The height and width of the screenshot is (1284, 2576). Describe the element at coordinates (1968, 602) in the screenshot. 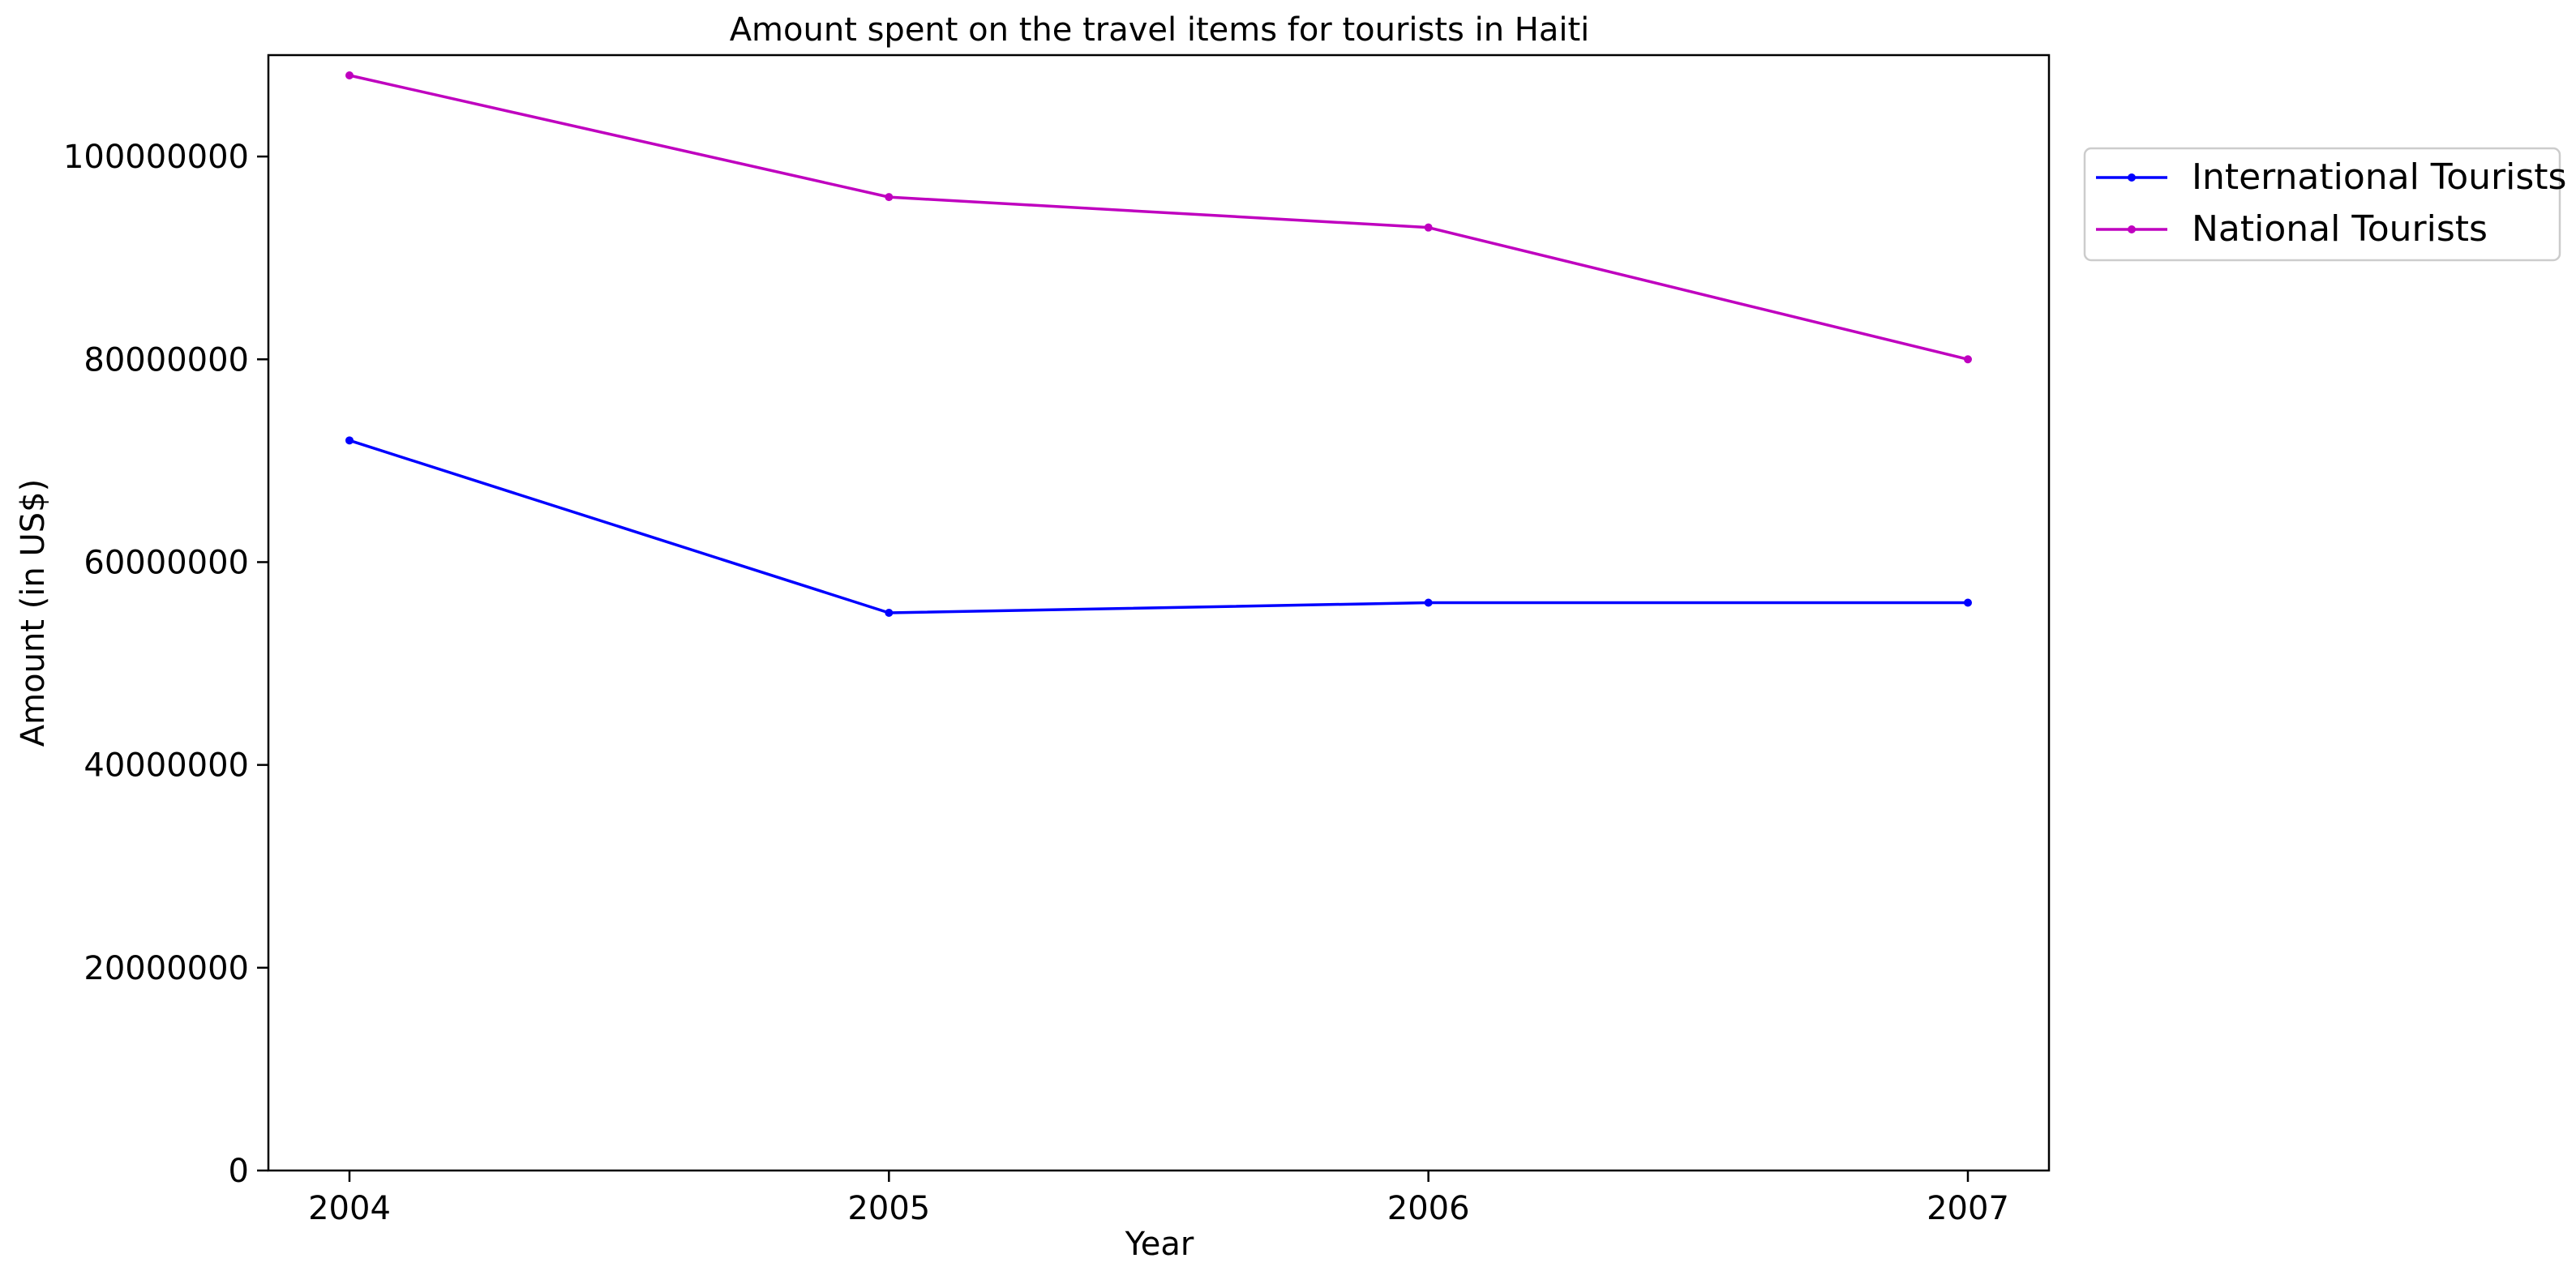

I see `data-point-international-tourists-2007` at that location.